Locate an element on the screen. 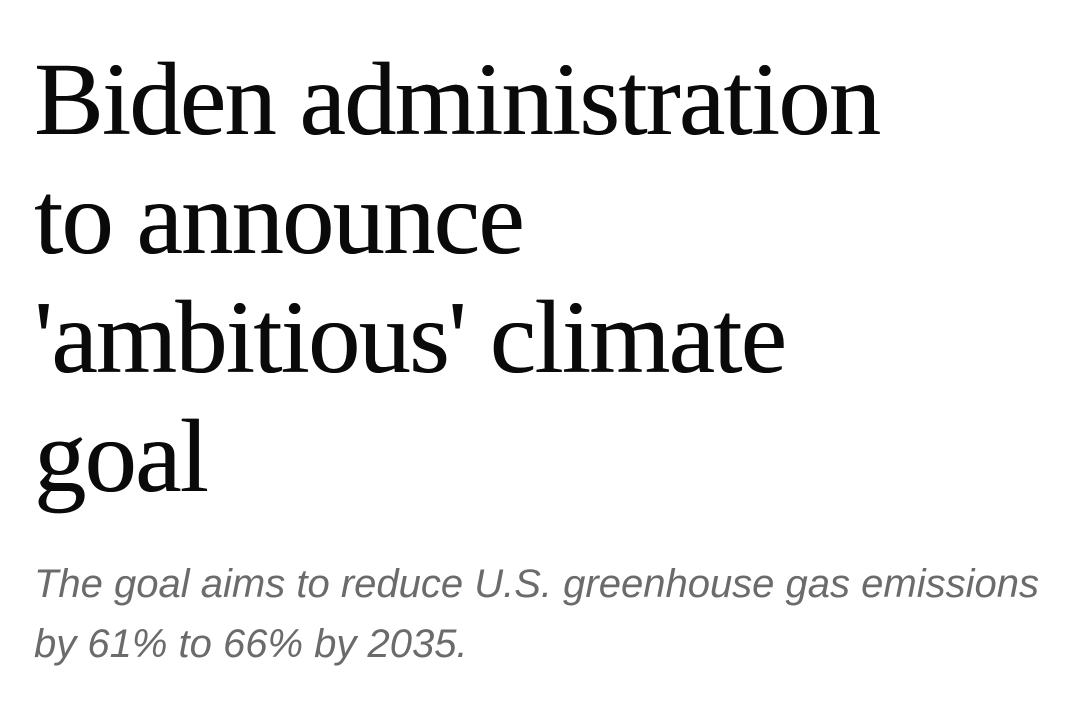 Image resolution: width=1080 pixels, height=704 pixels. headline-line: to announce is located at coordinates (279, 218).